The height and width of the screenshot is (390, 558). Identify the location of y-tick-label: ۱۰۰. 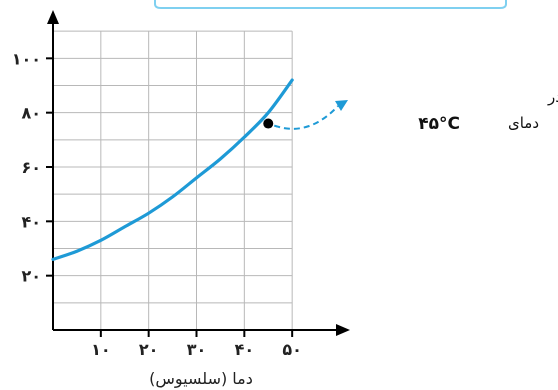
(26, 58).